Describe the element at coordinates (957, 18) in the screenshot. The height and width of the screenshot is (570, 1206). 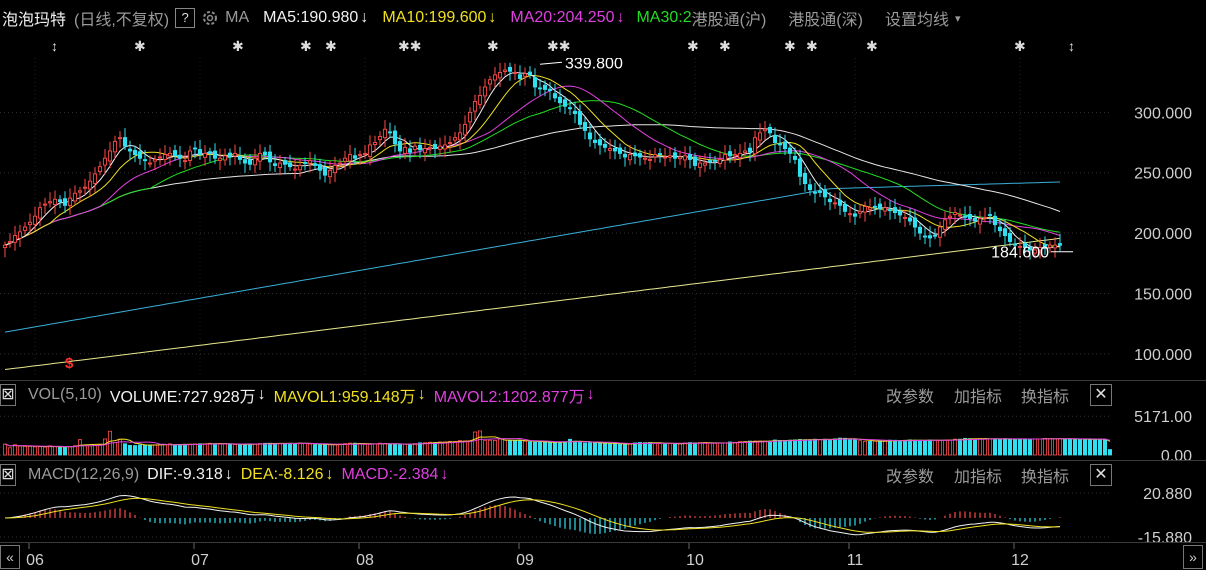
I see `caret-down-icon: ▾` at that location.